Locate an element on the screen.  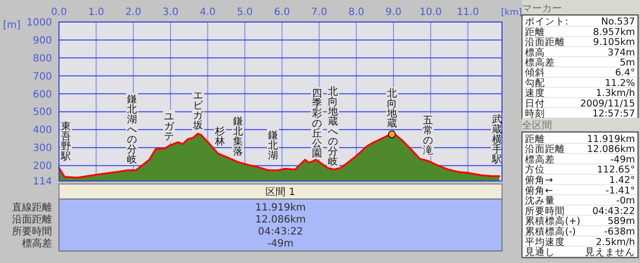
x-tick-label: 0.0 is located at coordinates (59, 12).